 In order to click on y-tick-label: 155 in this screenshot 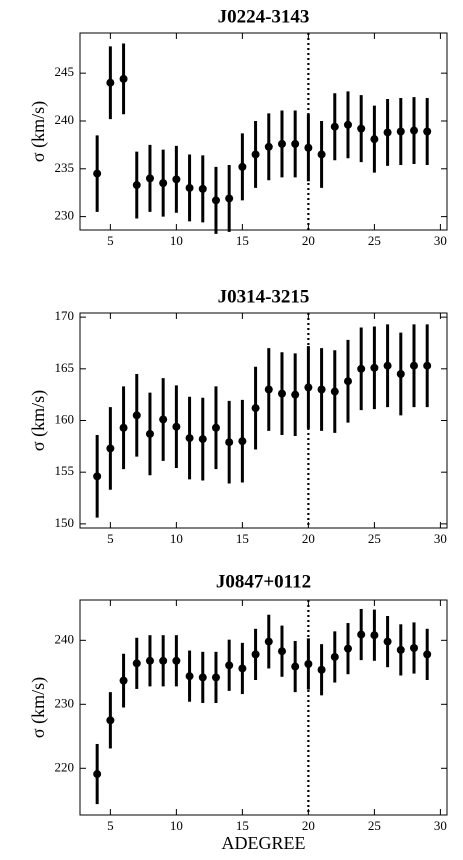, I will do `click(65, 470)`.